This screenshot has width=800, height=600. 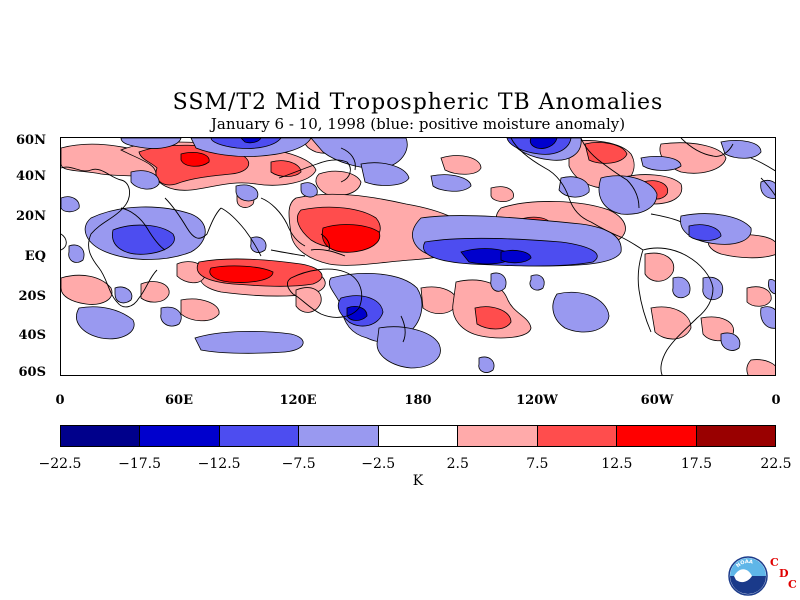 What do you see at coordinates (139, 464) in the screenshot?
I see `colorbar-tick-label: −17.5` at bounding box center [139, 464].